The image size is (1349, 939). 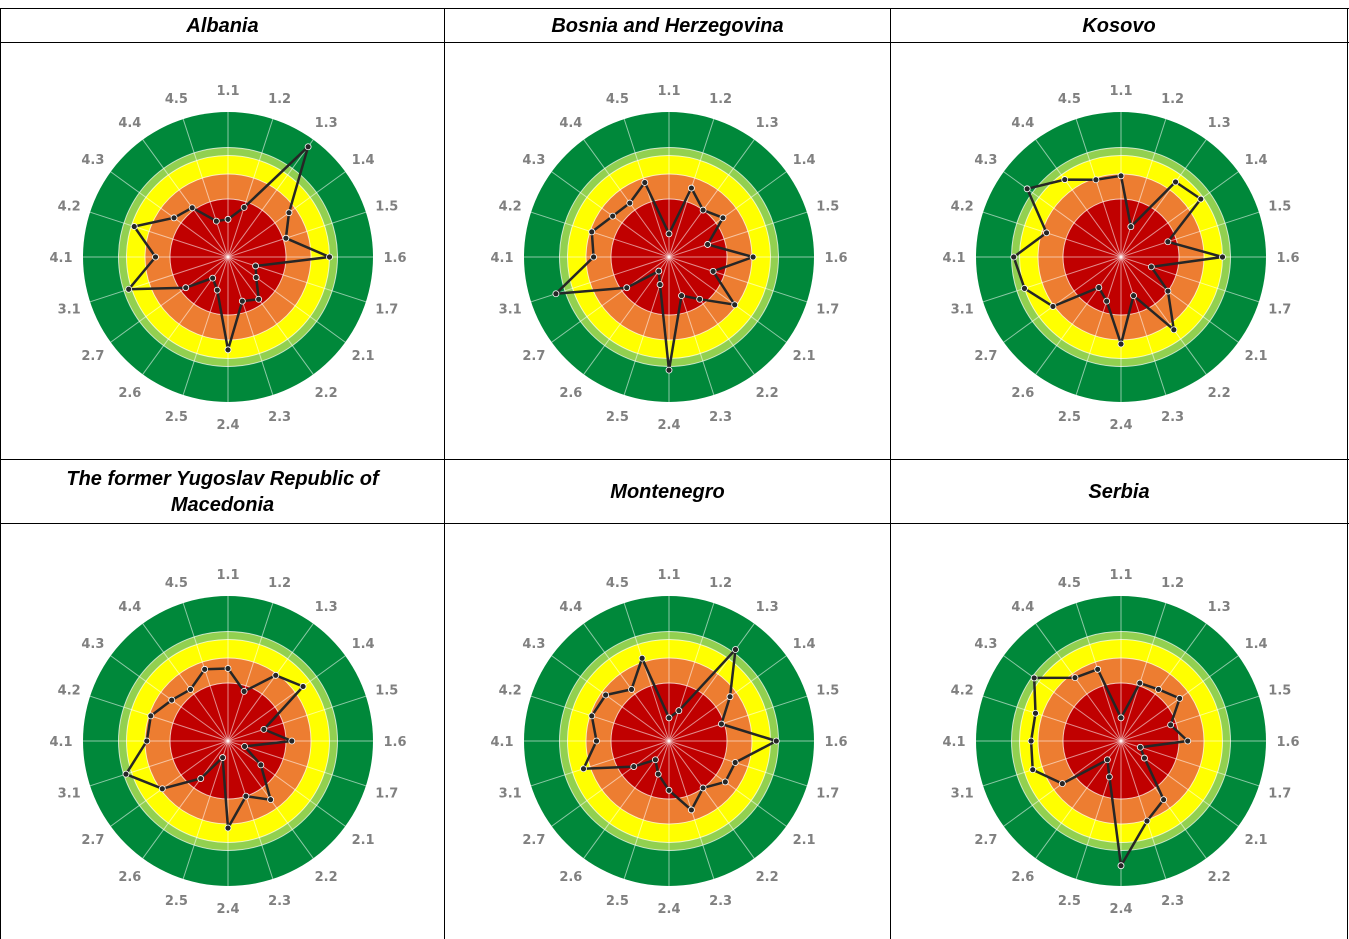 What do you see at coordinates (674, 459) in the screenshot?
I see `row-separator` at bounding box center [674, 459].